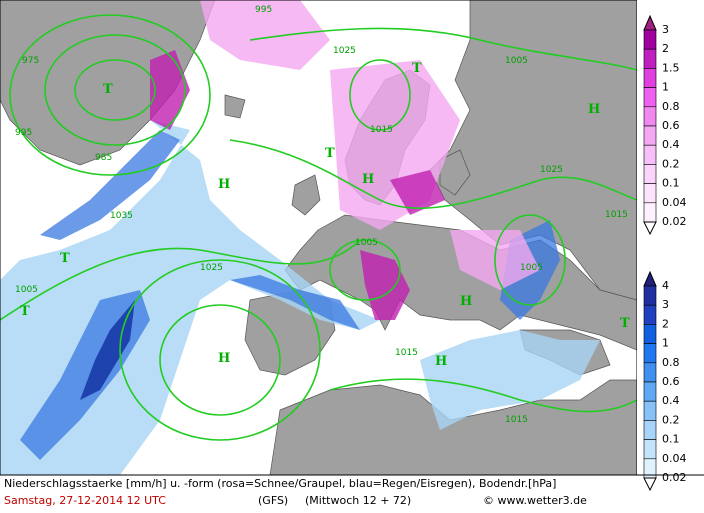 This screenshot has width=704, height=513. I want to click on footer-date: Samstag, 27-12-2014 12 UTC, so click(85, 500).